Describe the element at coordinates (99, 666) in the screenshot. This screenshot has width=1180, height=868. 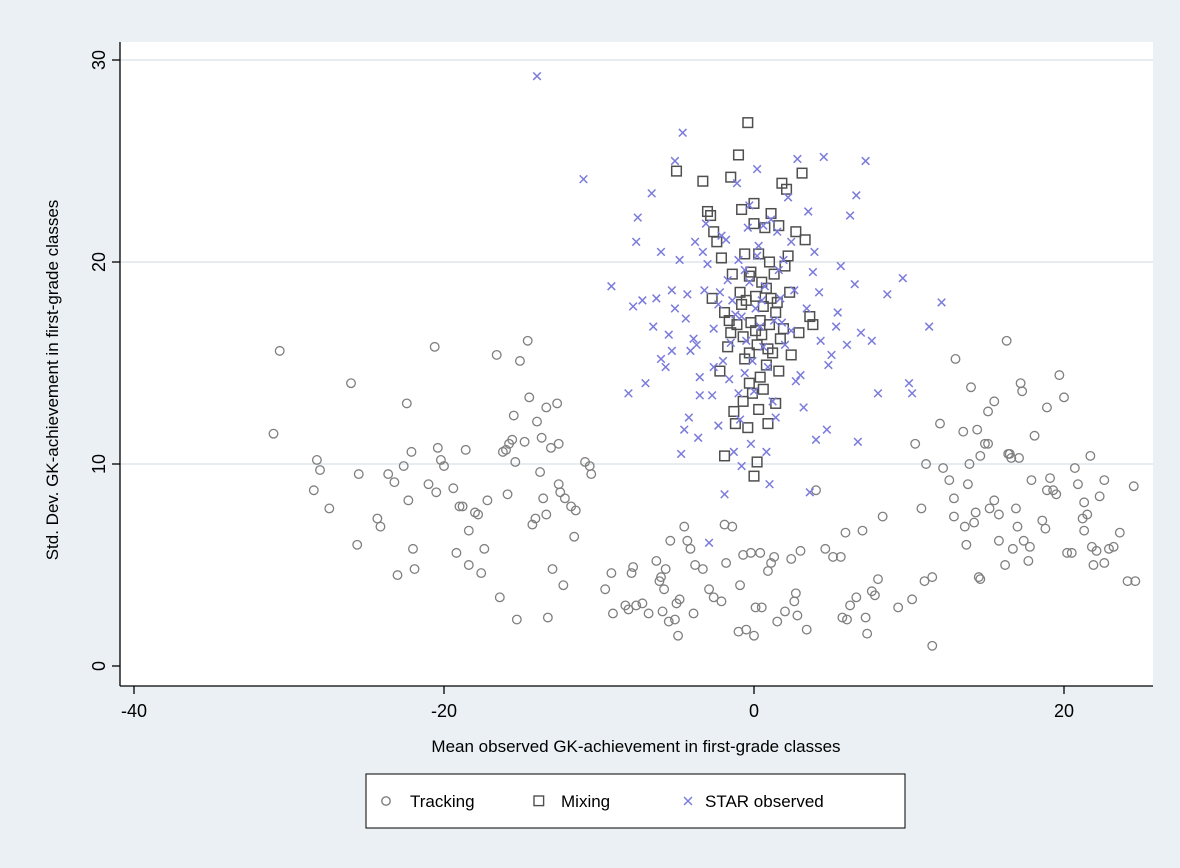
I see `y-tick-label: 0` at that location.